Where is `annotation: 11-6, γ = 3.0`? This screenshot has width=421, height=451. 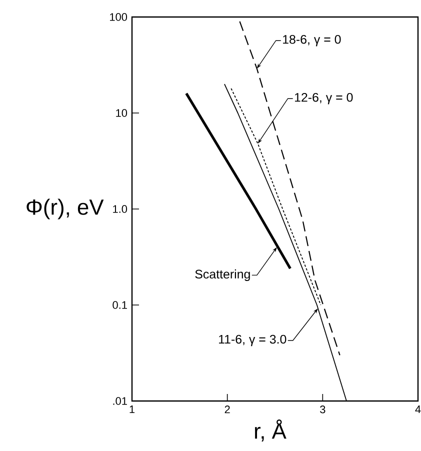 annotation: 11-6, γ = 3.0 is located at coordinates (252, 340).